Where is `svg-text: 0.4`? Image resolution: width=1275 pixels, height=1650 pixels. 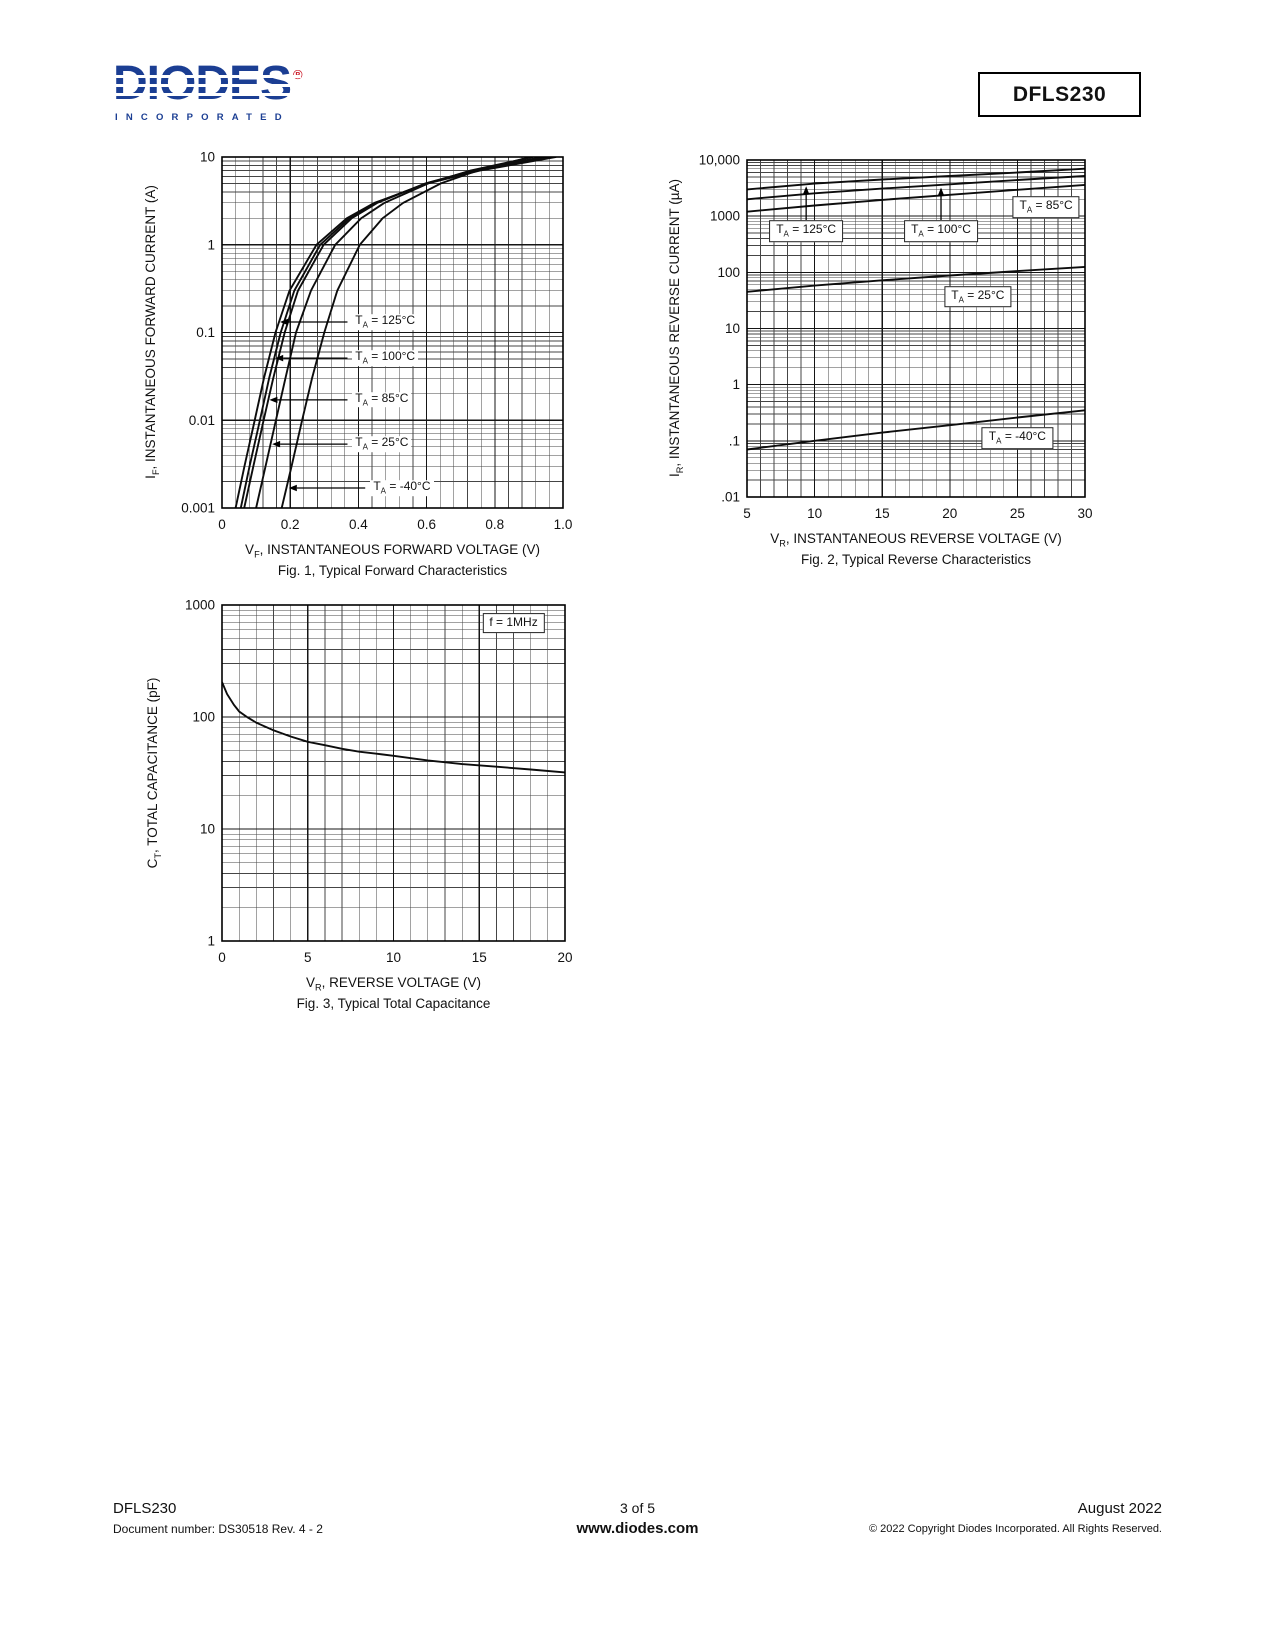 svg-text: 0.4 is located at coordinates (358, 524).